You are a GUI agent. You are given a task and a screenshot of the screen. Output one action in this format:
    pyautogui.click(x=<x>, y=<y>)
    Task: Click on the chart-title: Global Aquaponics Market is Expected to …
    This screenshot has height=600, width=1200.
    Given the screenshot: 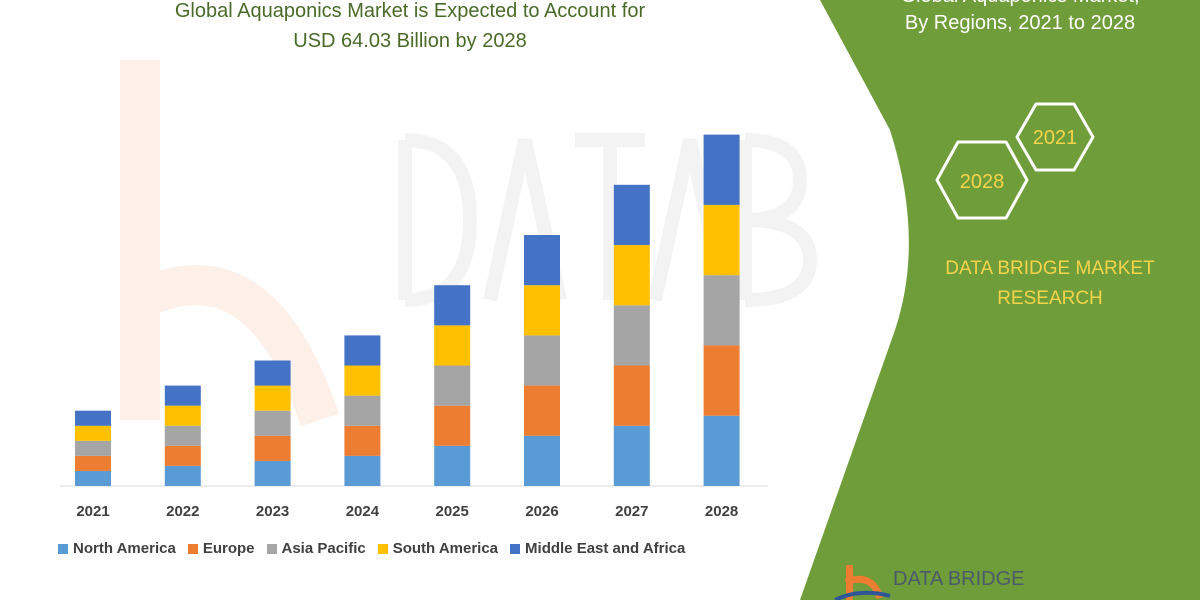 What is the action you would take?
    pyautogui.click(x=410, y=28)
    